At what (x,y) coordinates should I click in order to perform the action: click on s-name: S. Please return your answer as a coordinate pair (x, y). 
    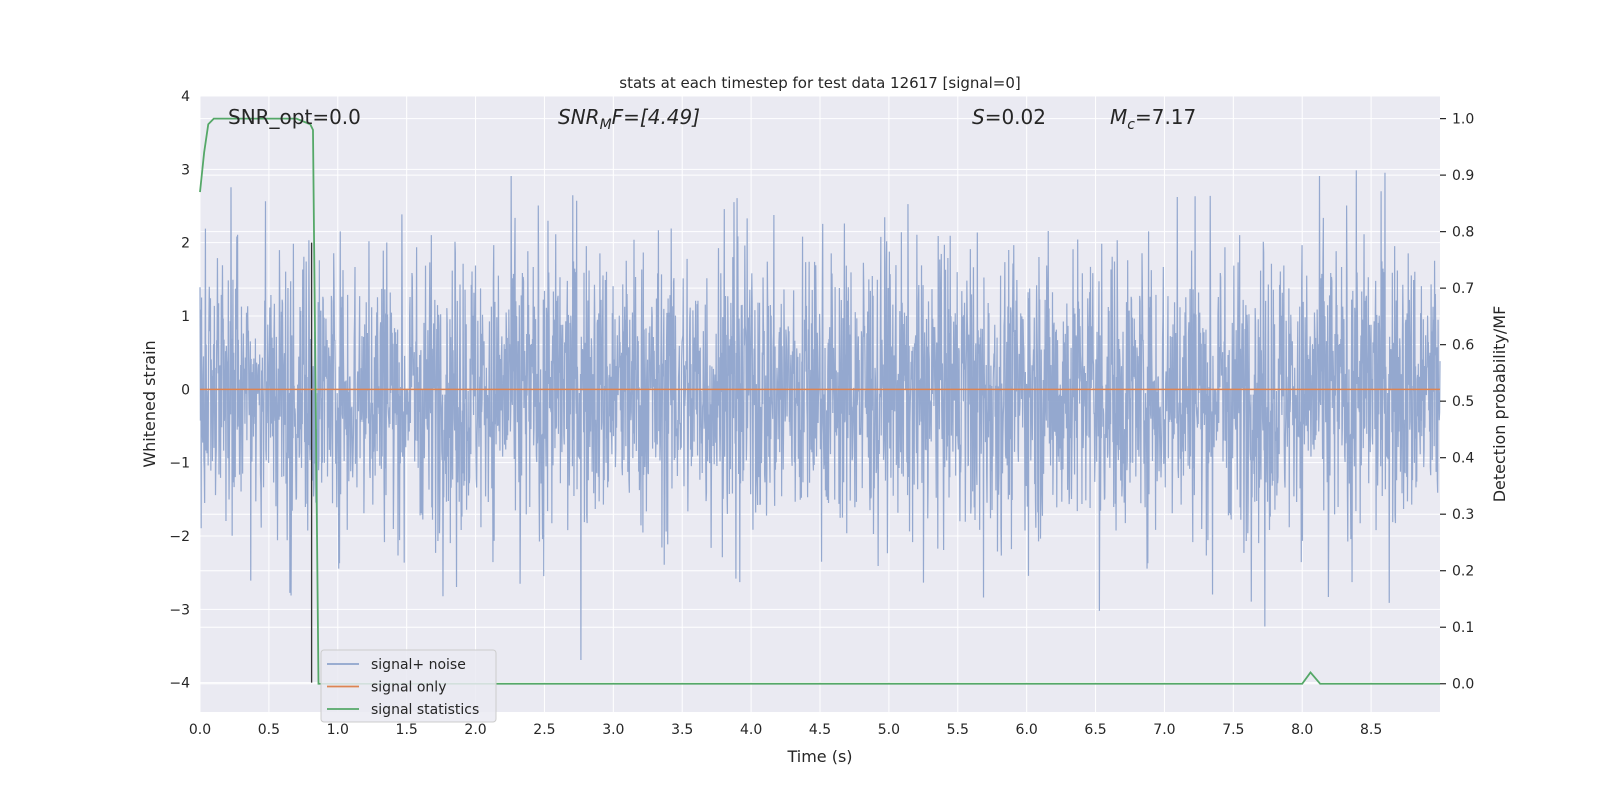
    Looking at the image, I should click on (978, 117).